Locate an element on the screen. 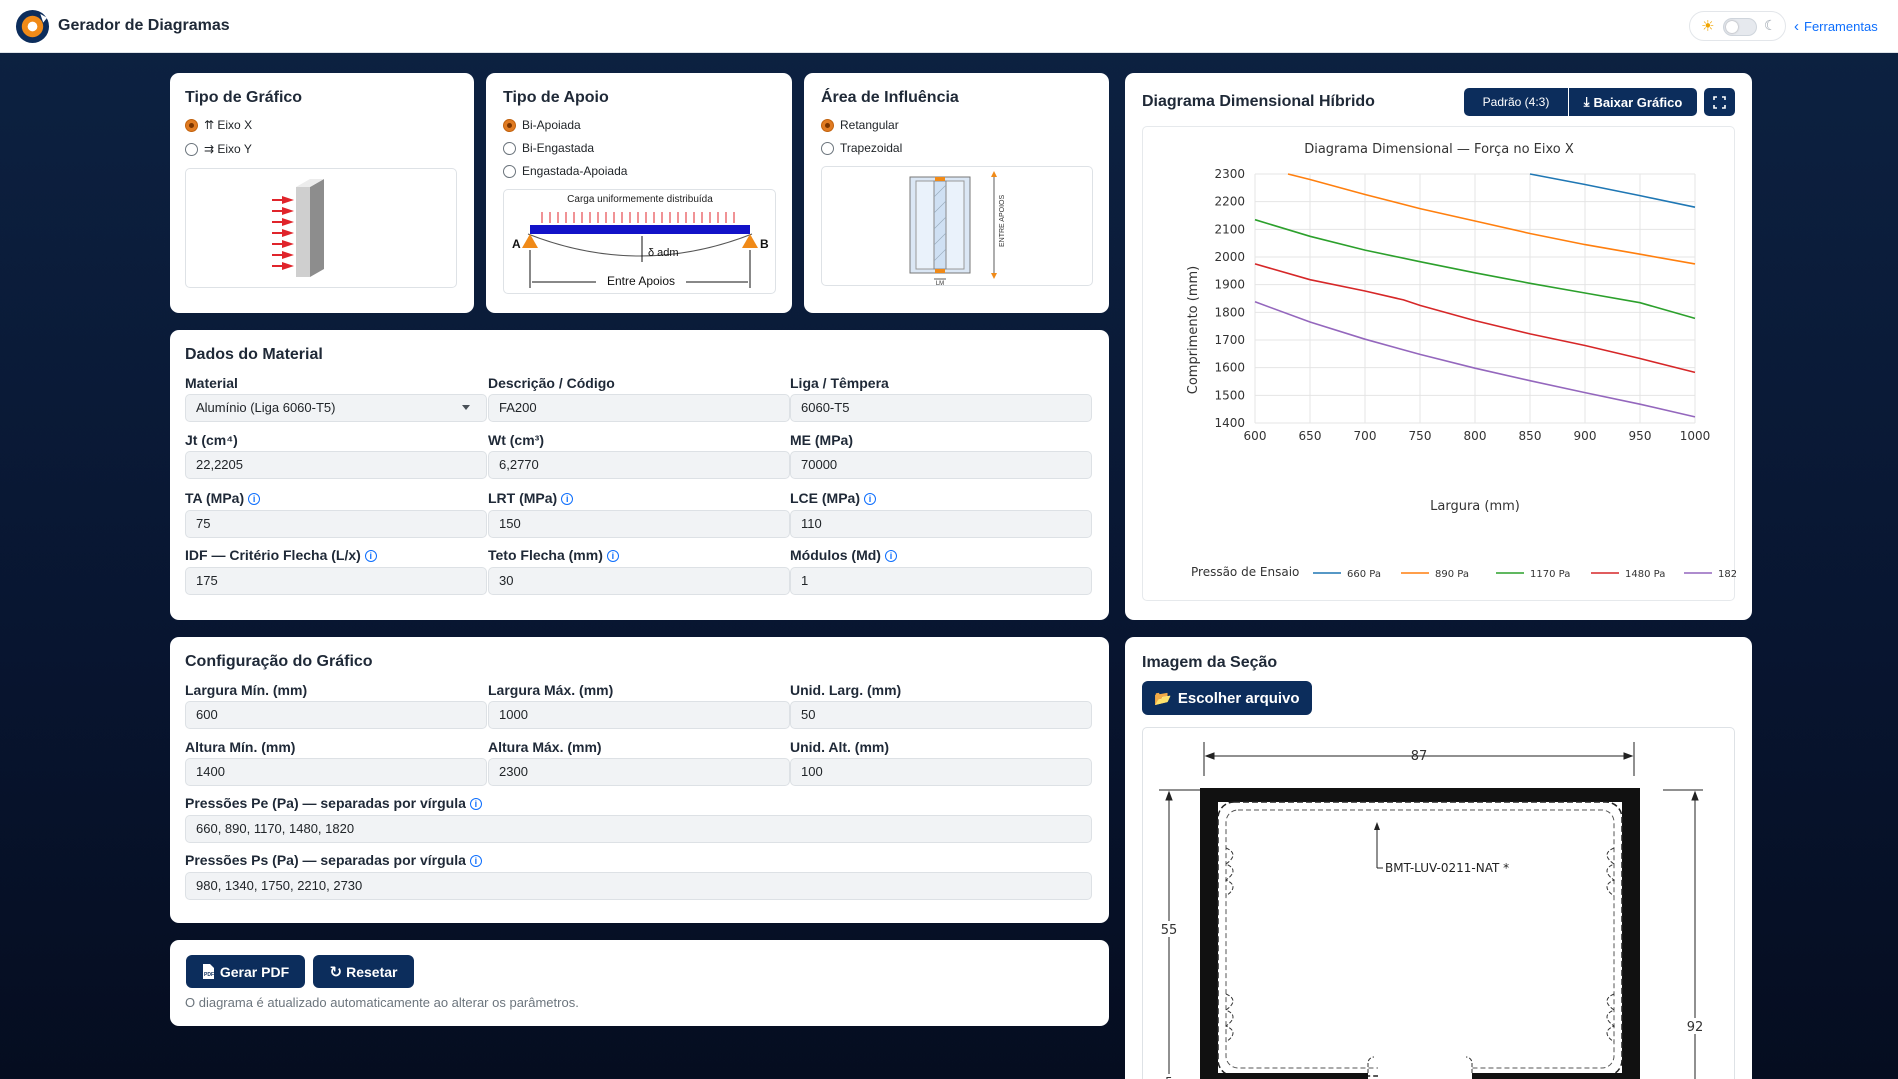 The height and width of the screenshot is (1079, 1898). ps-input: 980, 1340, 1750, 2210, 2730 is located at coordinates (638, 886).